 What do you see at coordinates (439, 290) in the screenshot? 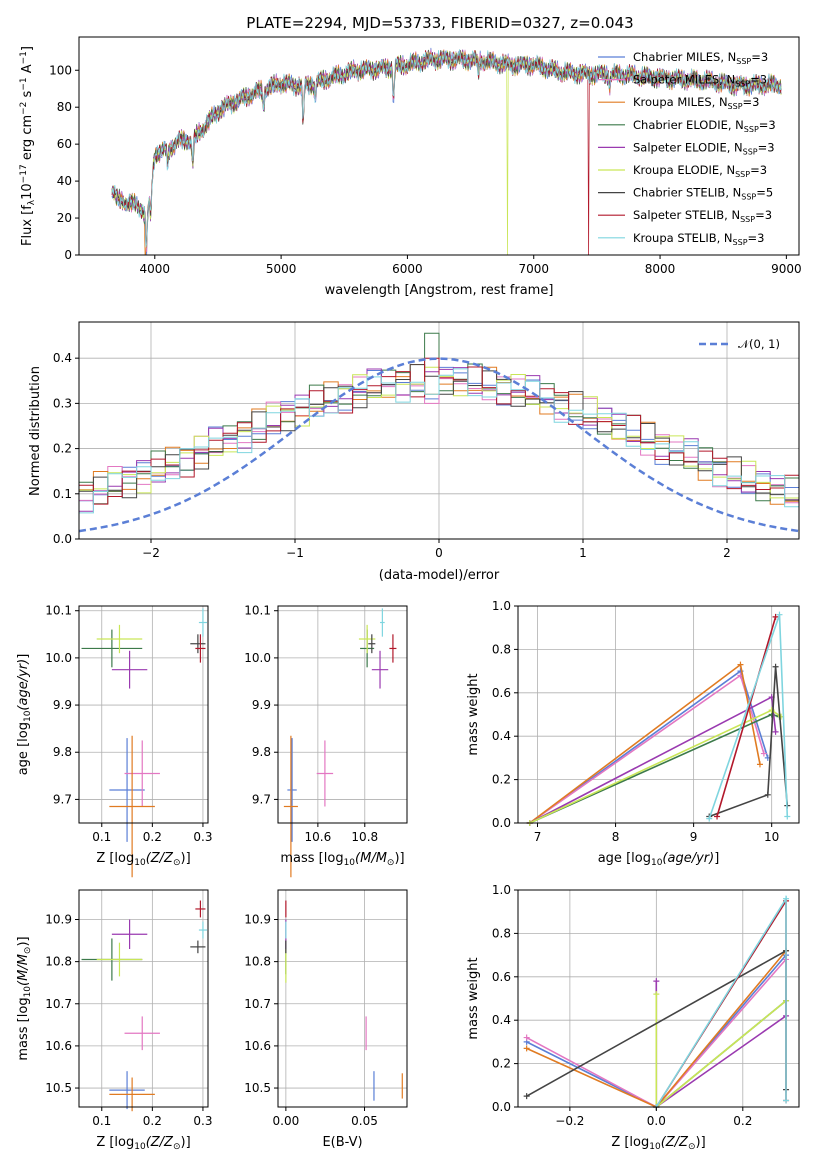
I see `x-axis-label: wavelength [Angstrom, rest frame]` at bounding box center [439, 290].